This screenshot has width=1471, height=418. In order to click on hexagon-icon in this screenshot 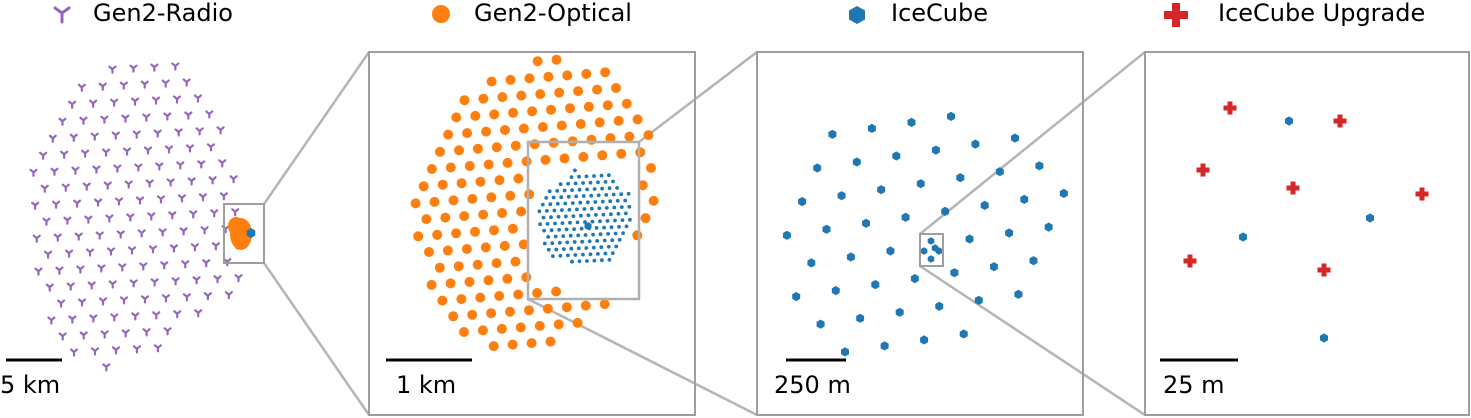, I will do `click(857, 15)`.